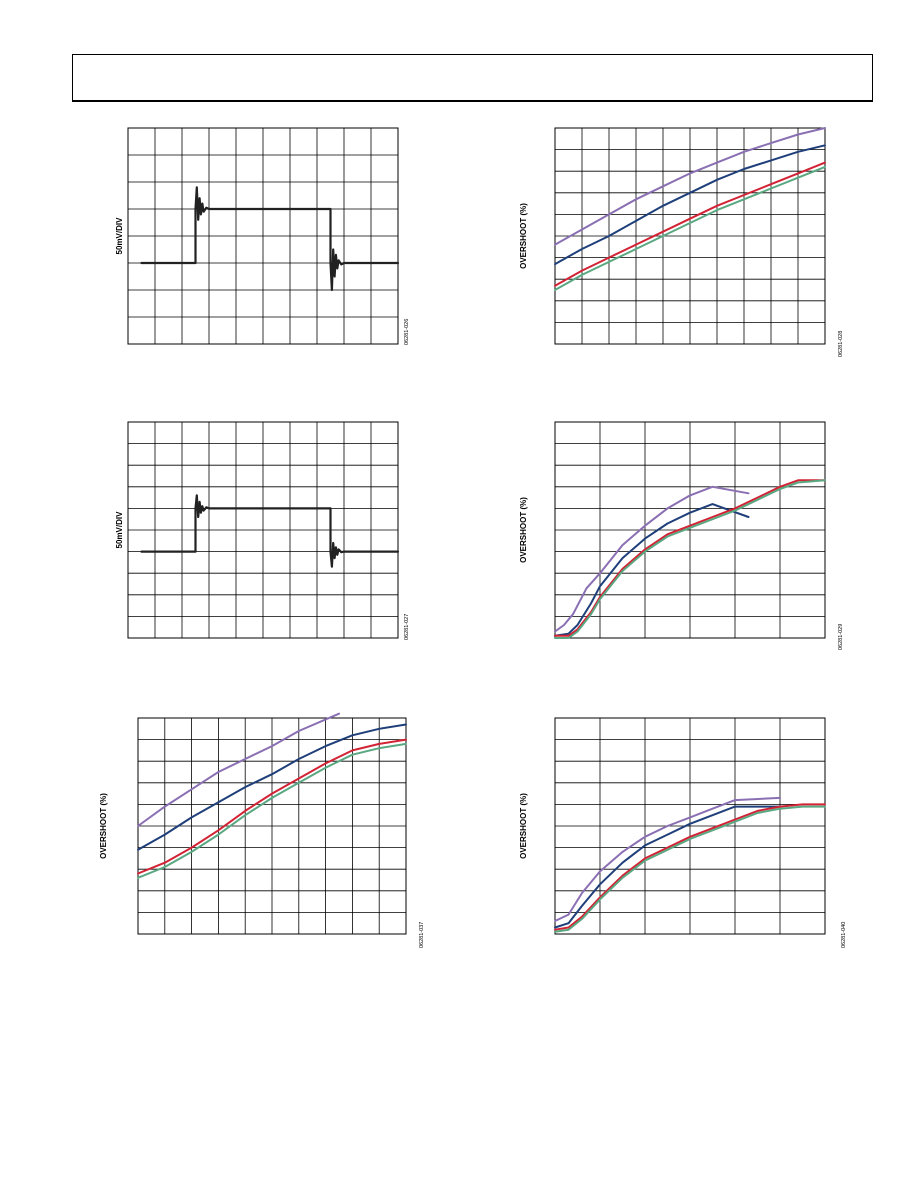  I want to click on chart-overshoot-4: OVERSHOOT (%) 06281-040, so click(683, 832).